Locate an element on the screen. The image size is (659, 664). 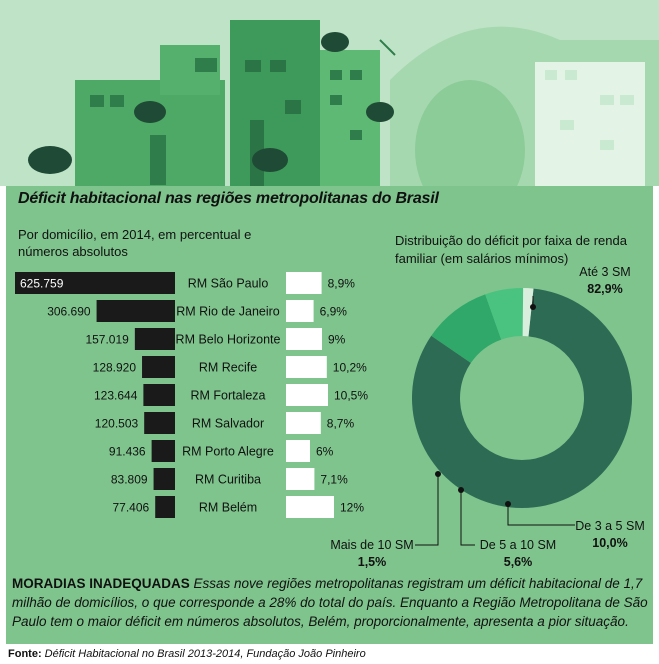
absolute-value-label: 123.644 is located at coordinates (116, 396).